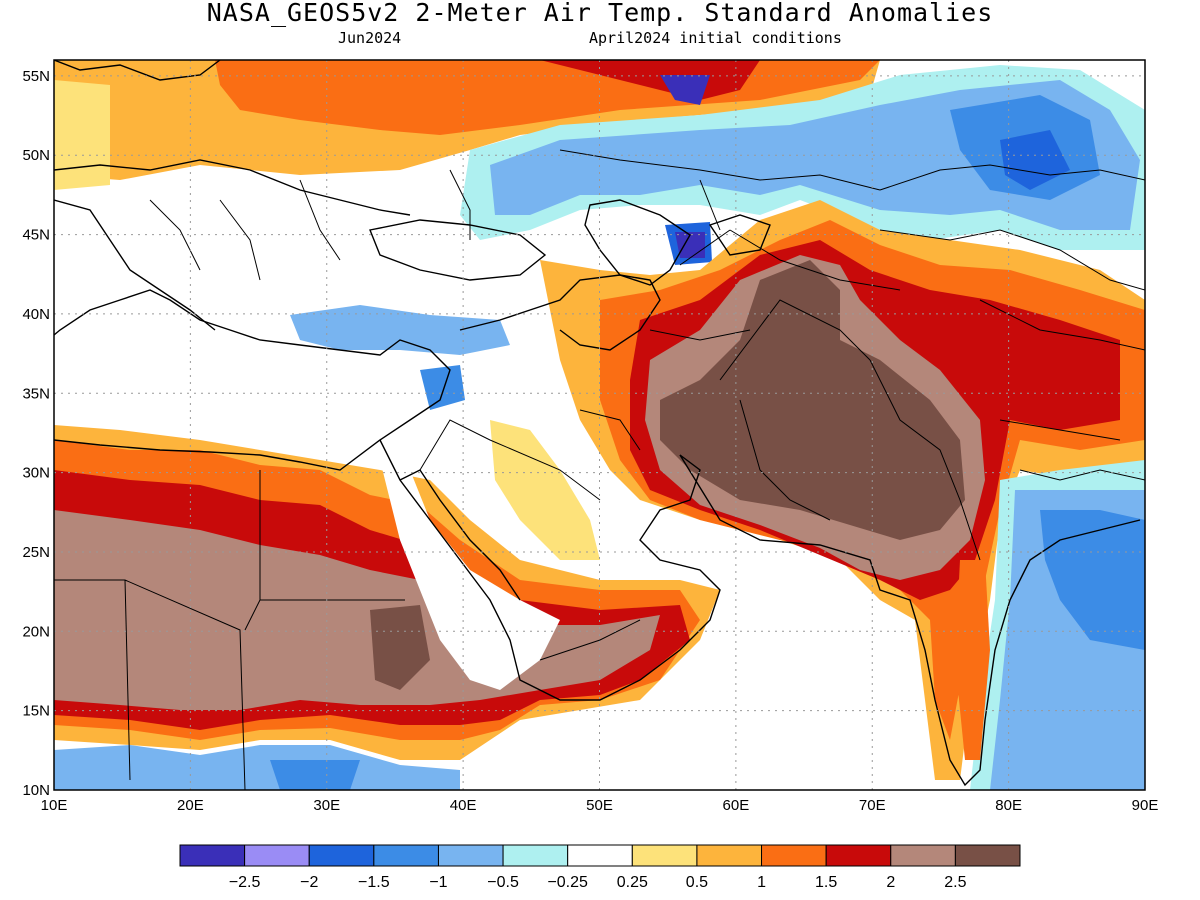  What do you see at coordinates (438, 882) in the screenshot?
I see `legend-label: −1` at bounding box center [438, 882].